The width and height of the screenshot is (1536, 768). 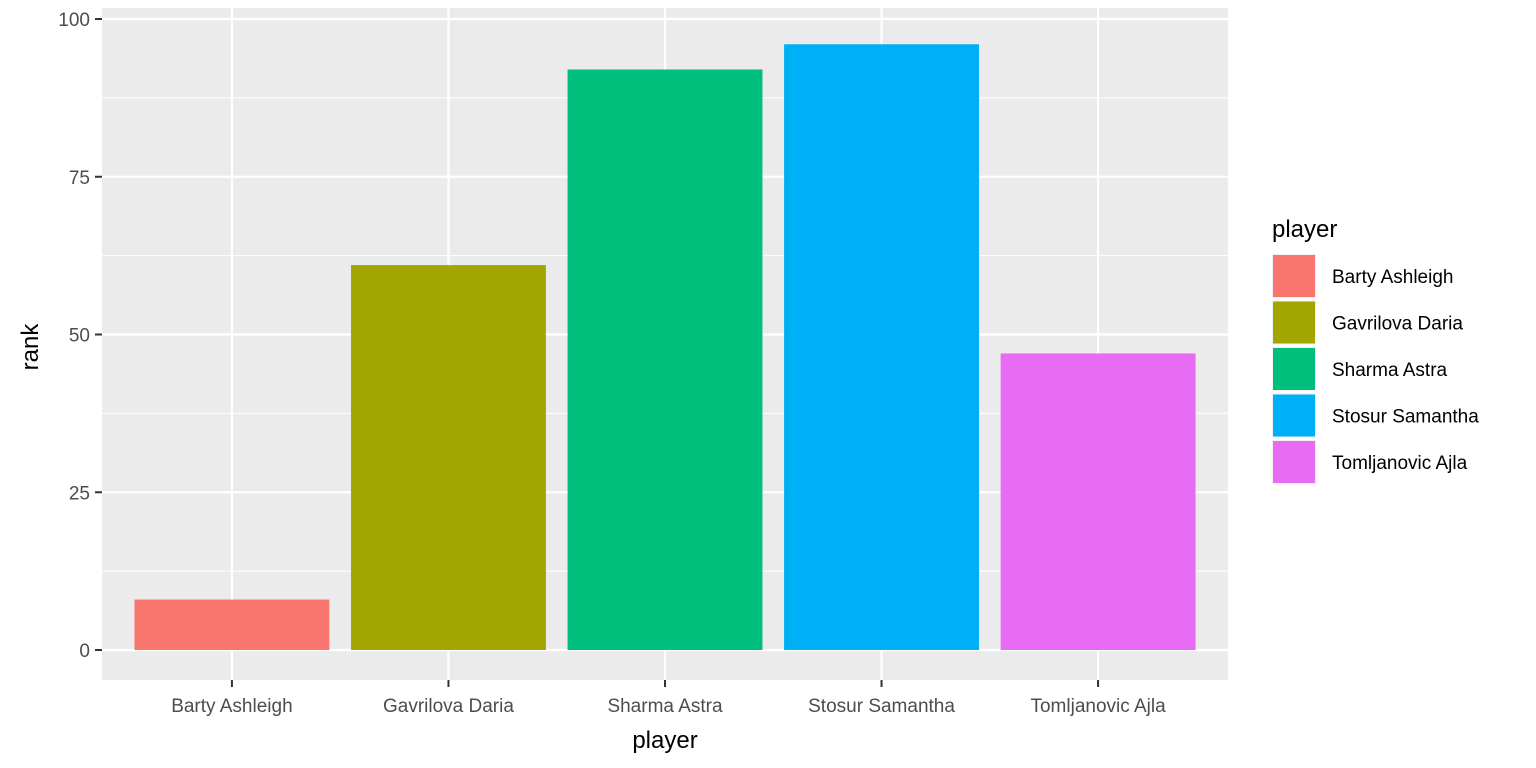 I want to click on x-tick-label: Sharma Astra, so click(x=665, y=706).